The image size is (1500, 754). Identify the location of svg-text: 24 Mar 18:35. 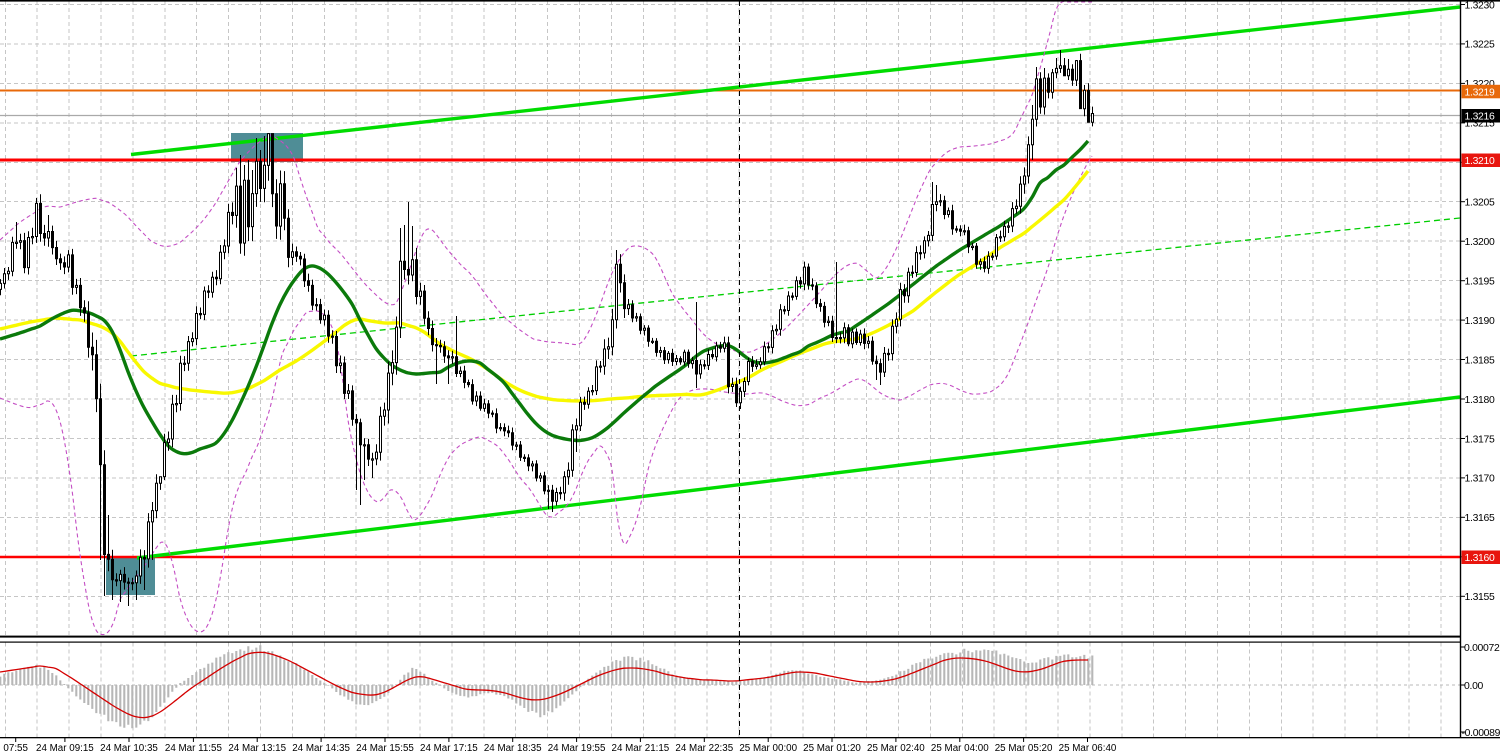
(513, 748).